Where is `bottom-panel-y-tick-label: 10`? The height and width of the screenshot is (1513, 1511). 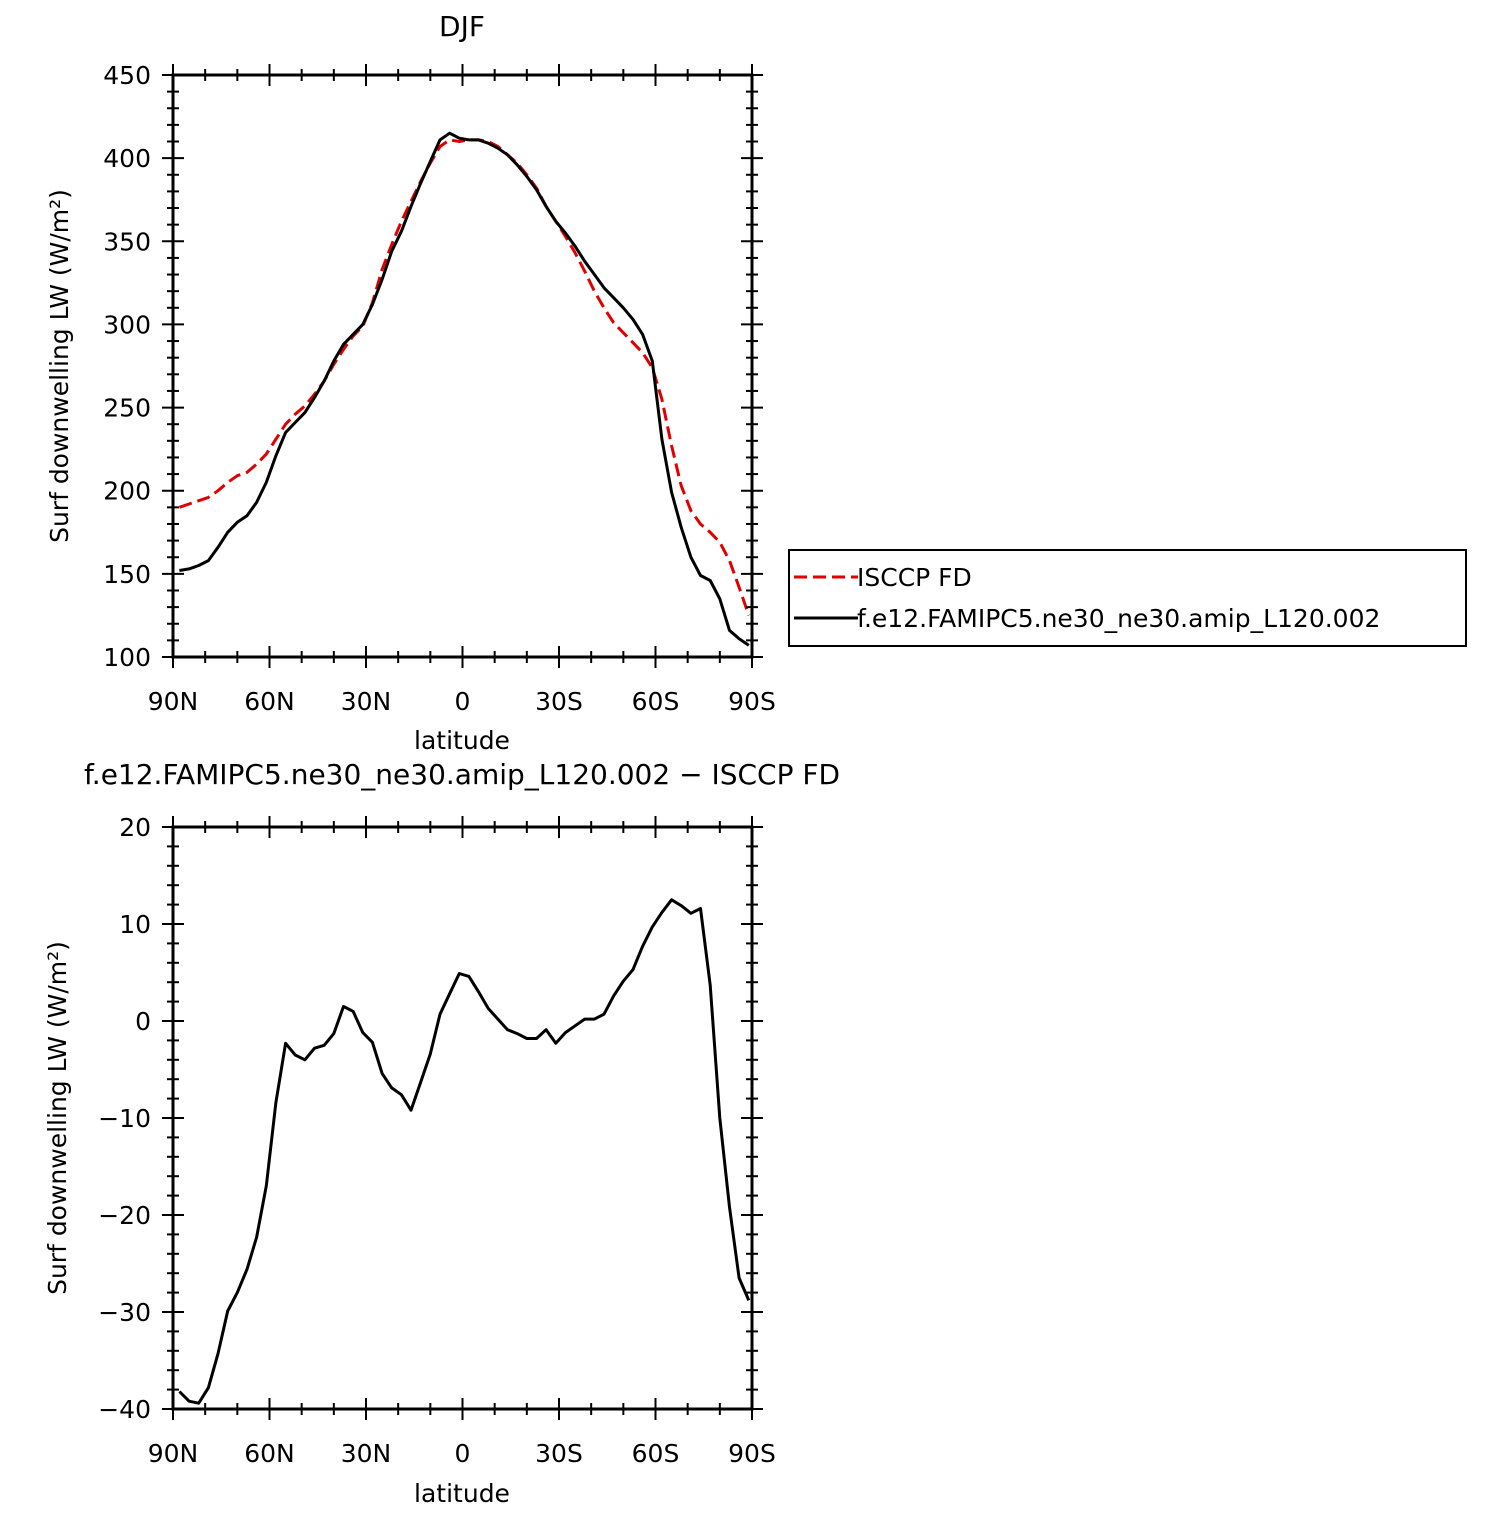
bottom-panel-y-tick-label: 10 is located at coordinates (135, 924).